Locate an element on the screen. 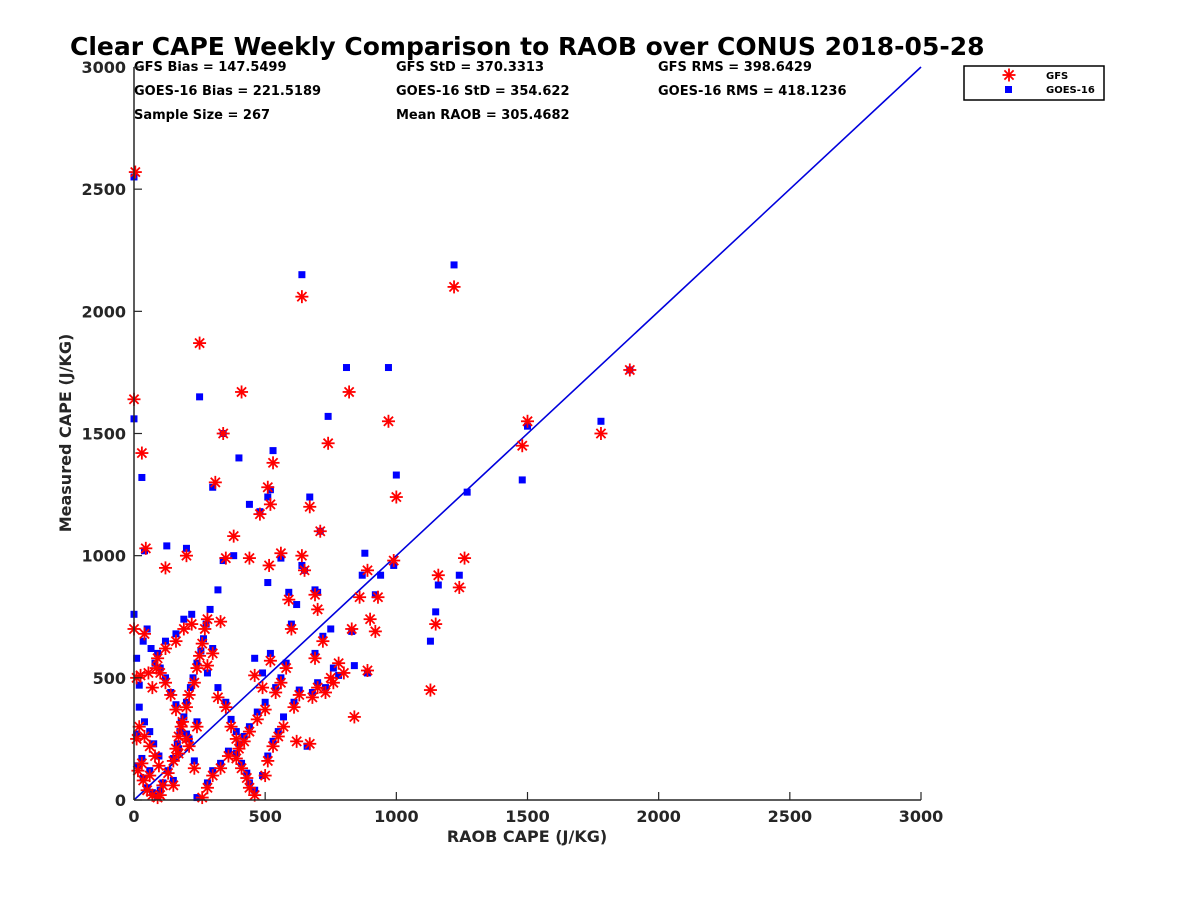 Image resolution: width=1200 pixels, height=900 pixels. x-tick-label: 0 is located at coordinates (133, 816).